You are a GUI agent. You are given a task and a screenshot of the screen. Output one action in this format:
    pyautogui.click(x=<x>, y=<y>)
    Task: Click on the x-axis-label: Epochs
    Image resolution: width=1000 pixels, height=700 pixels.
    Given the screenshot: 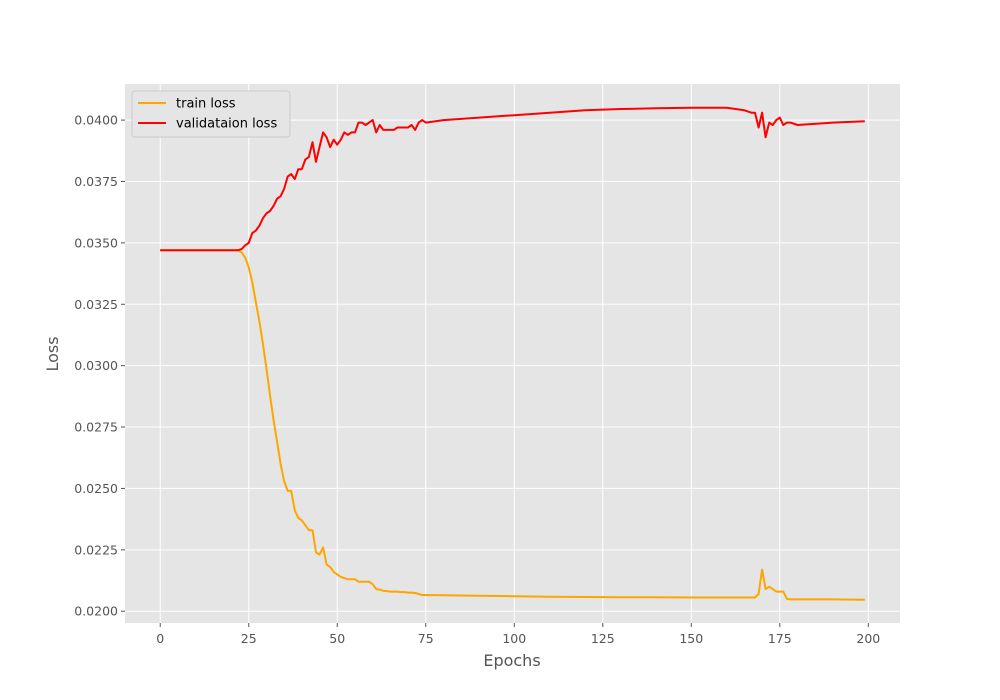 What is the action you would take?
    pyautogui.click(x=511, y=660)
    